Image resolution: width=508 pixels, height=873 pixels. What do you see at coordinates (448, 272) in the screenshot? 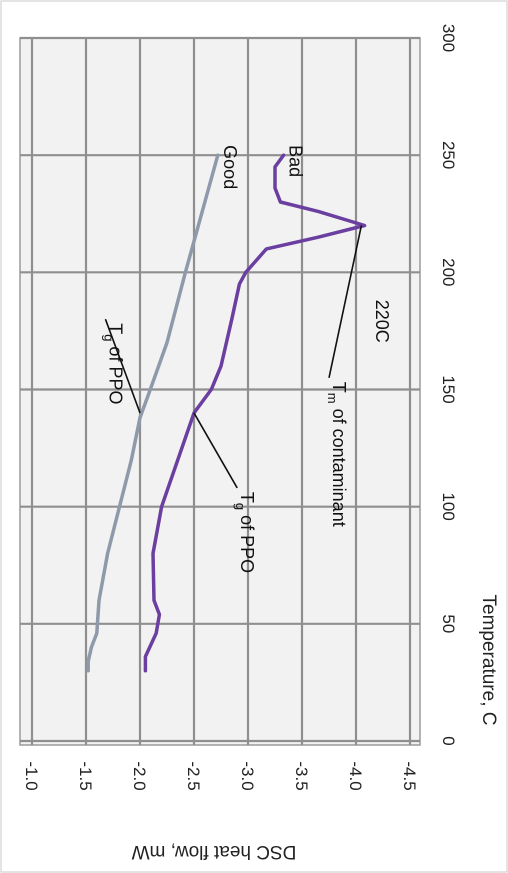
I see `temp-tick-label: 200` at bounding box center [448, 272].